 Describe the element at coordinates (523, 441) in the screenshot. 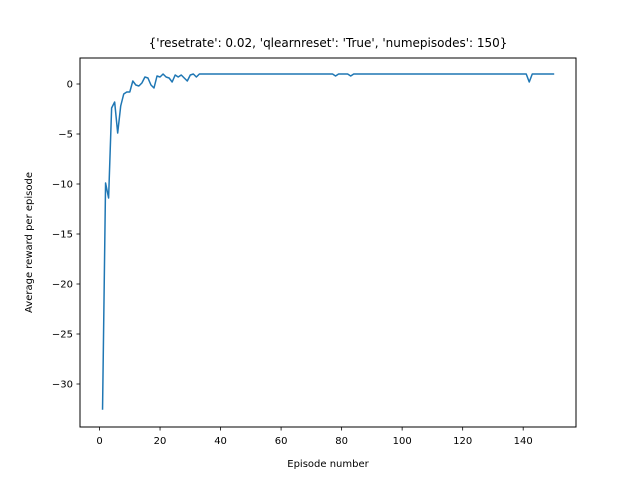

I see `x-tick-label: 140` at that location.